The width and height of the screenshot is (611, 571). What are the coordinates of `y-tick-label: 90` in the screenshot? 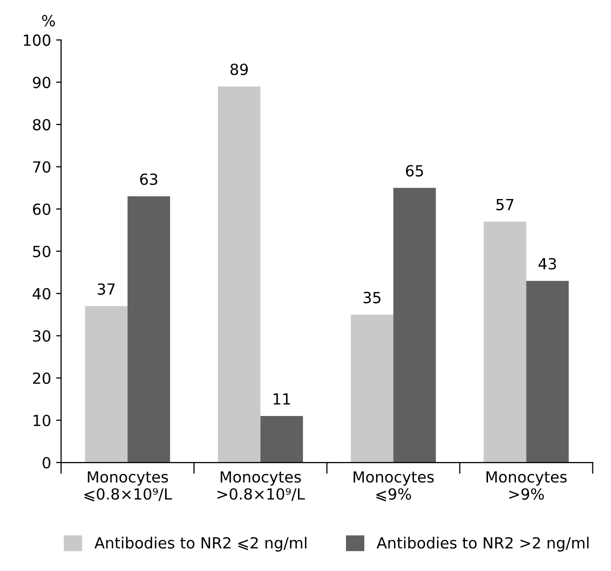 It's located at (41, 82).